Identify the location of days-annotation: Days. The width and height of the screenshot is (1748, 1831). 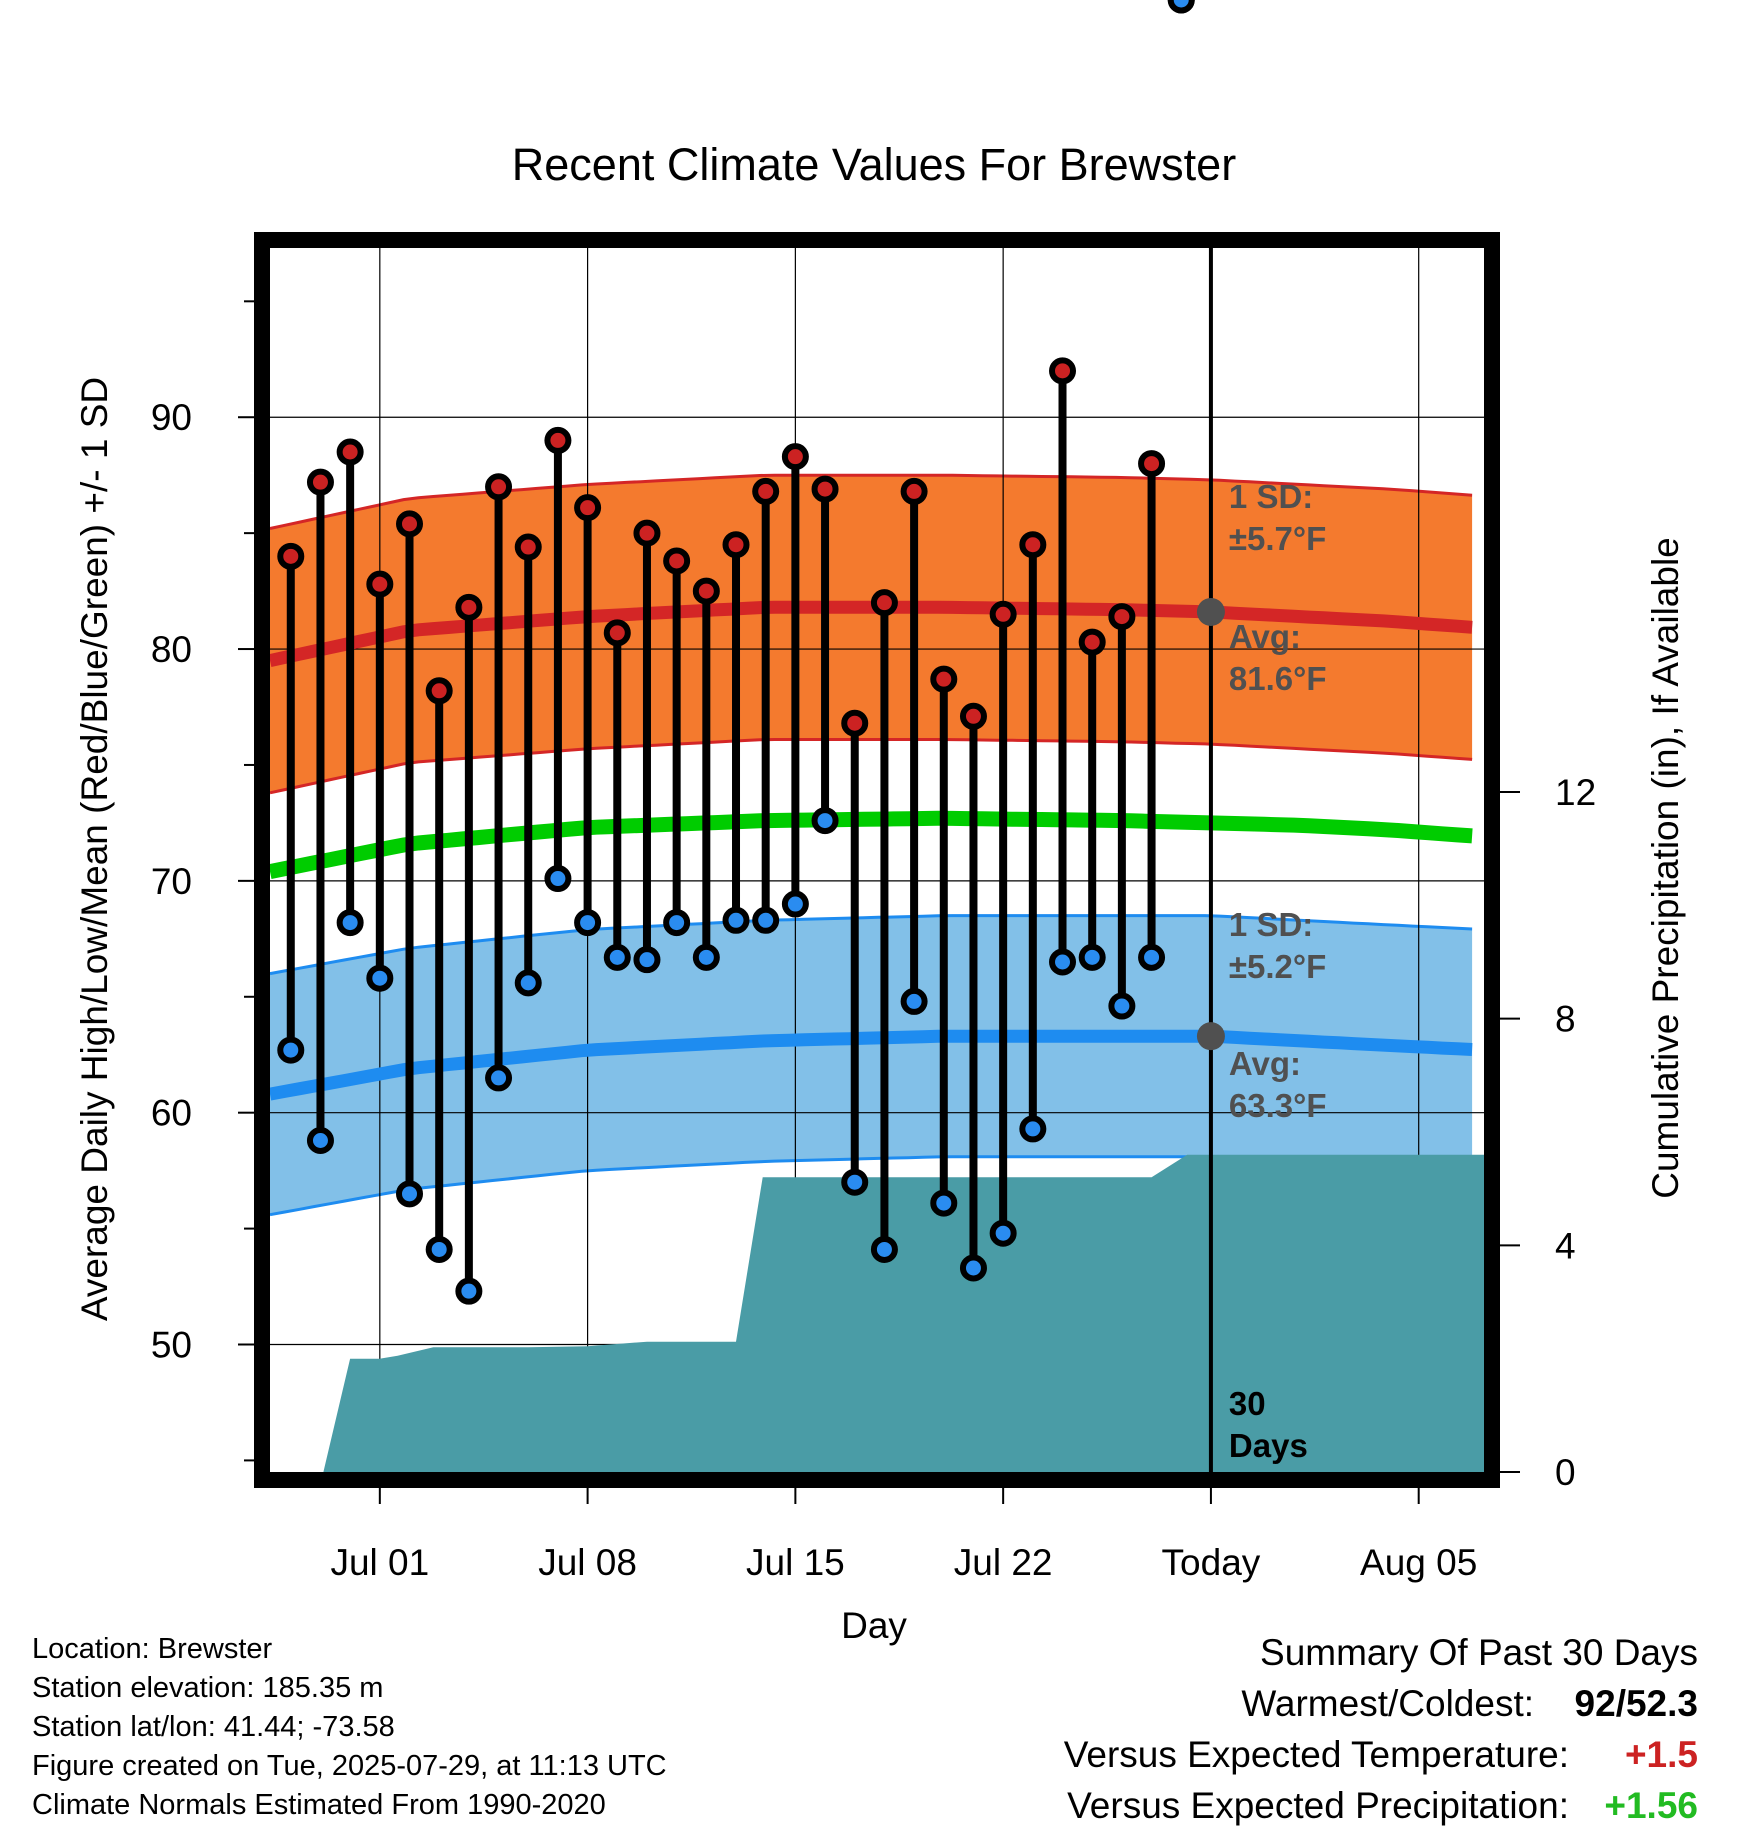
(1268, 1445).